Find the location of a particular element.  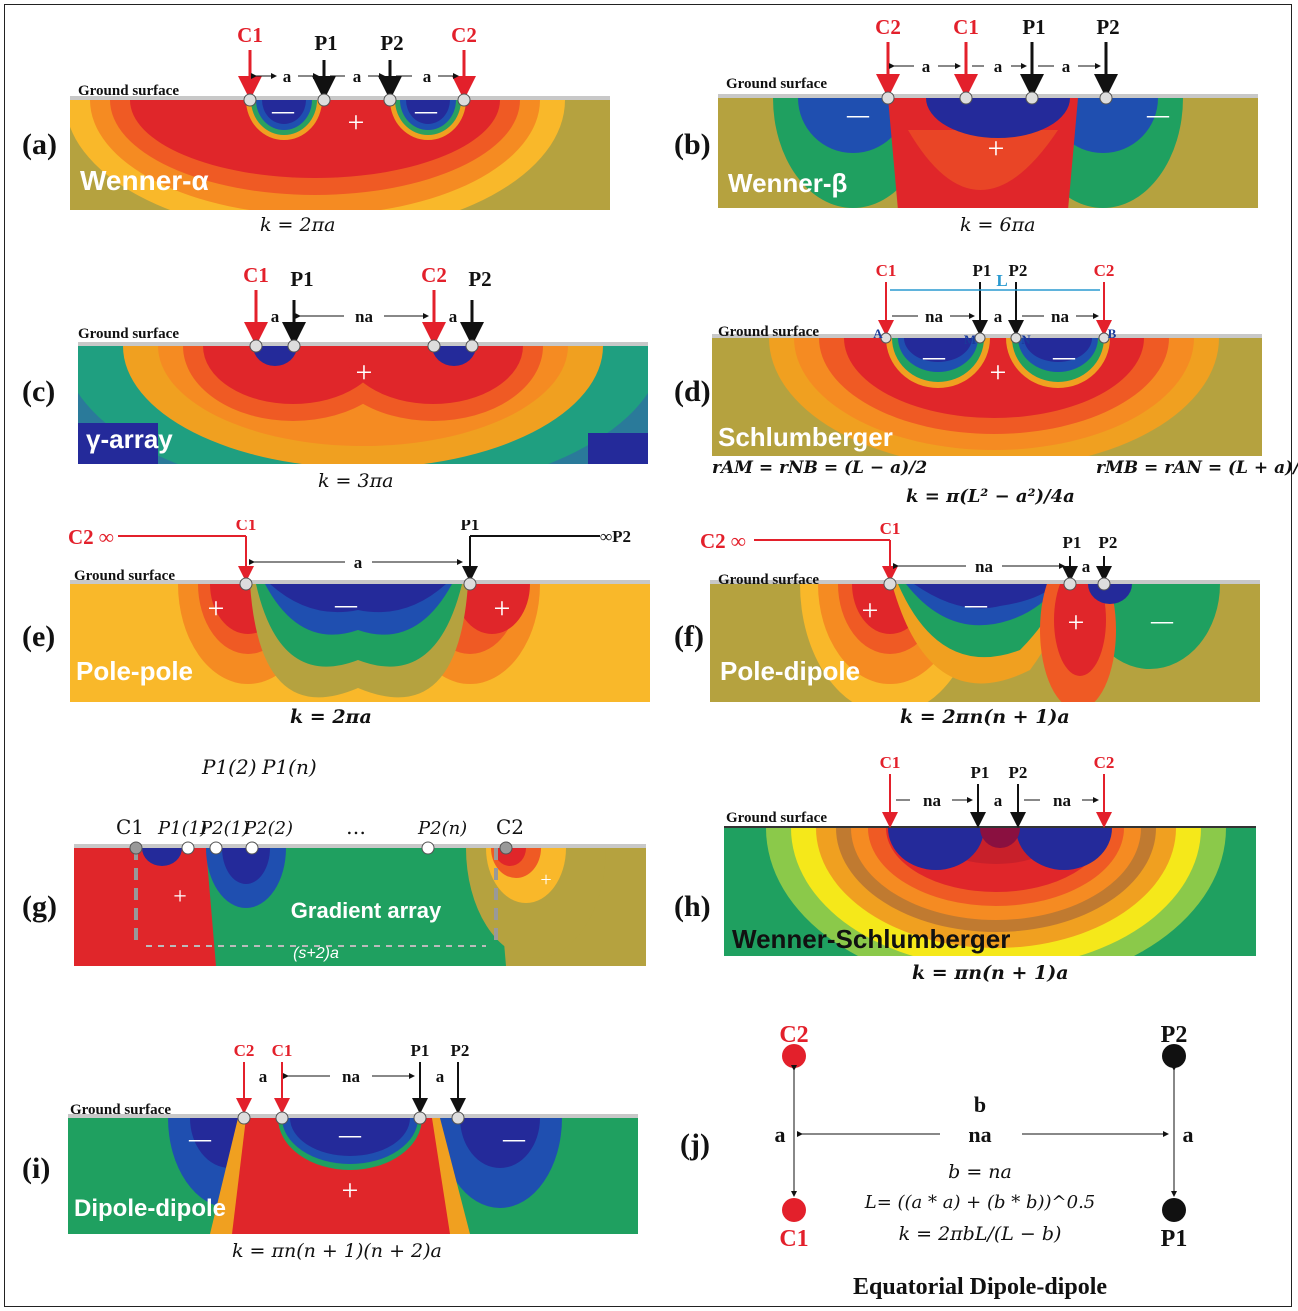

electrode-c2-infinity: C2 ∞ is located at coordinates (723, 541).